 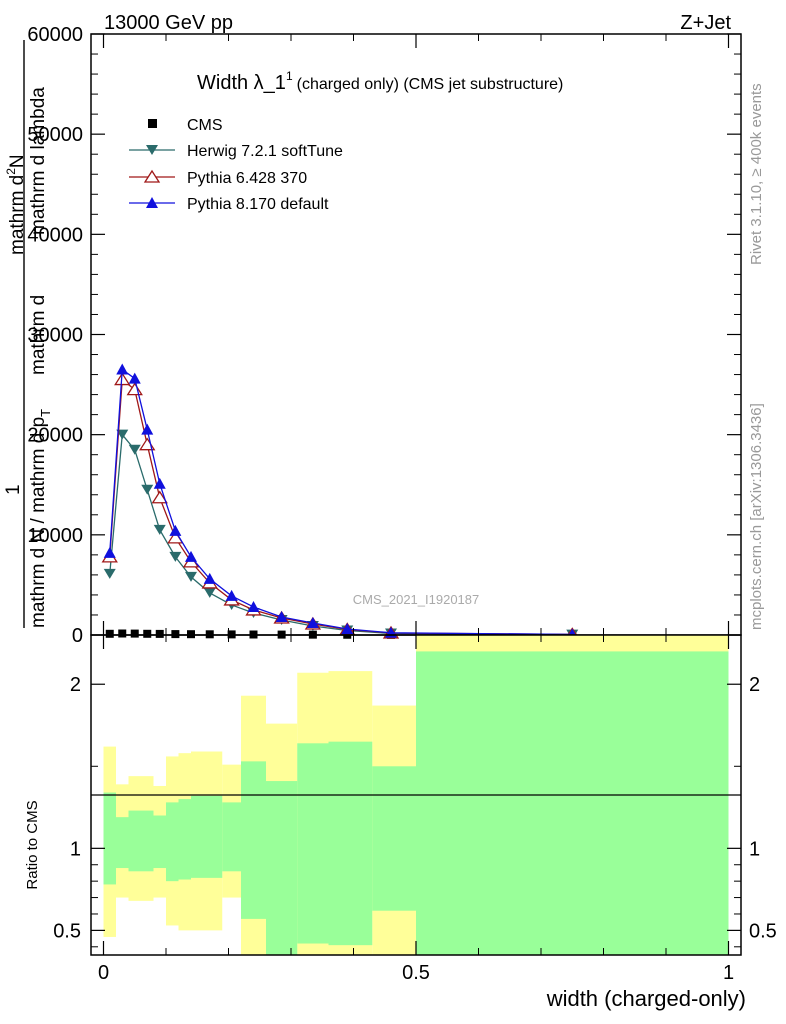 I want to click on ratio-ytick-label-right: 1, so click(x=754, y=849).